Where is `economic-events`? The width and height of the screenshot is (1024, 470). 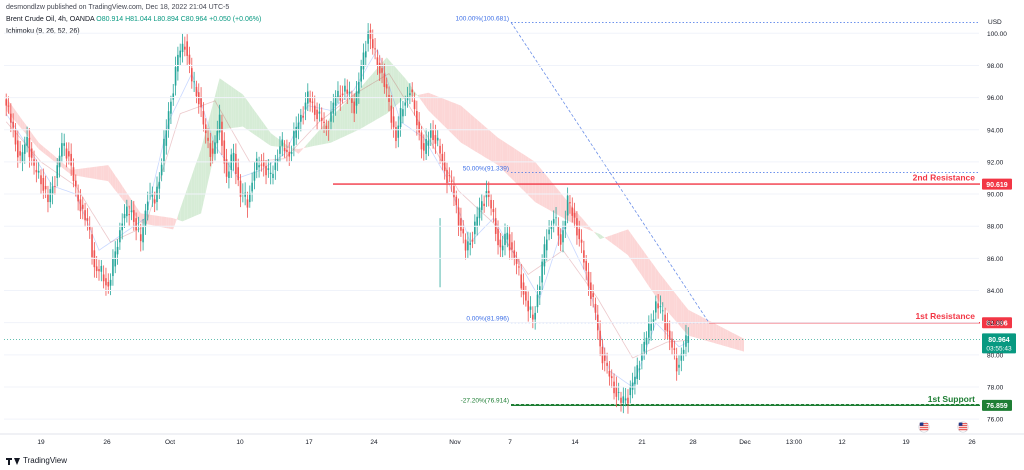 economic-events is located at coordinates (943, 427).